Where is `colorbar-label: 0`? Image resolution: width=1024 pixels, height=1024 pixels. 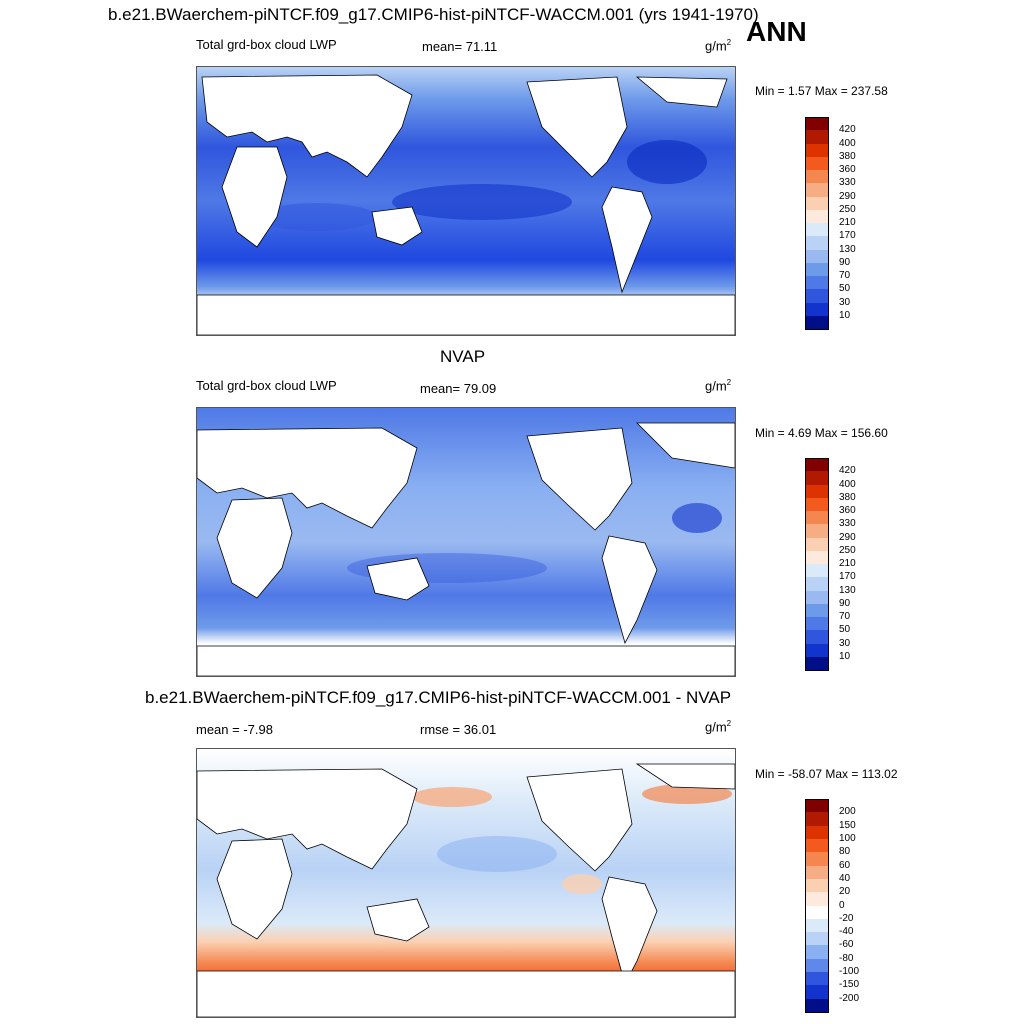 colorbar-label: 0 is located at coordinates (842, 905).